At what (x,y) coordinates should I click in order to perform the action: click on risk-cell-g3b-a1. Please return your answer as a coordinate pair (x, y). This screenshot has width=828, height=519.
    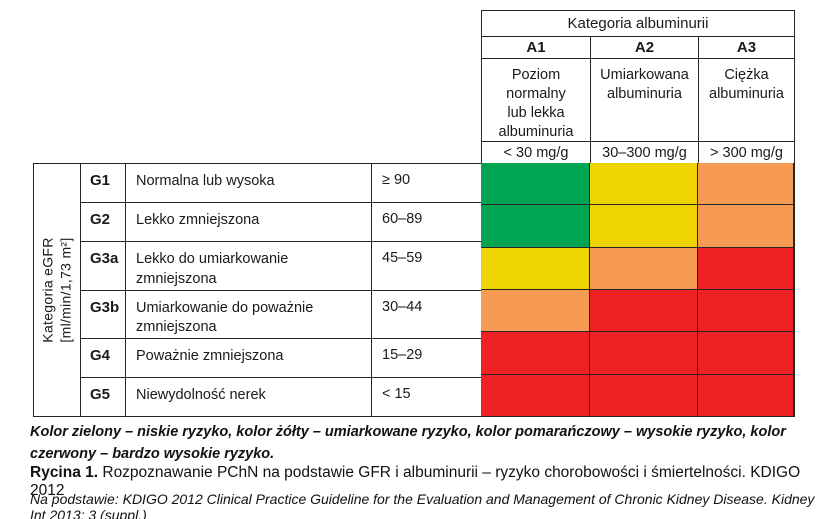
    Looking at the image, I should click on (535, 310).